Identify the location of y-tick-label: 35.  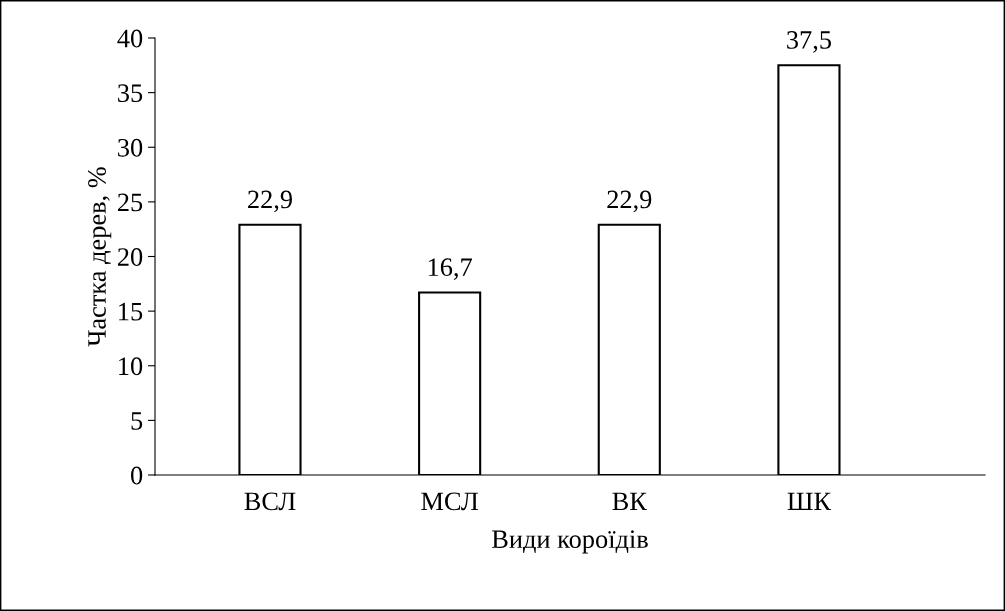
(130, 93).